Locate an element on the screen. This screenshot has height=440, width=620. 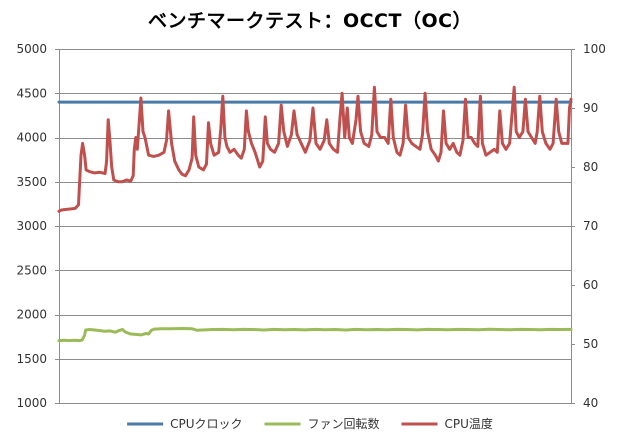
y-left-tick-label: 1500 is located at coordinates (31, 359).